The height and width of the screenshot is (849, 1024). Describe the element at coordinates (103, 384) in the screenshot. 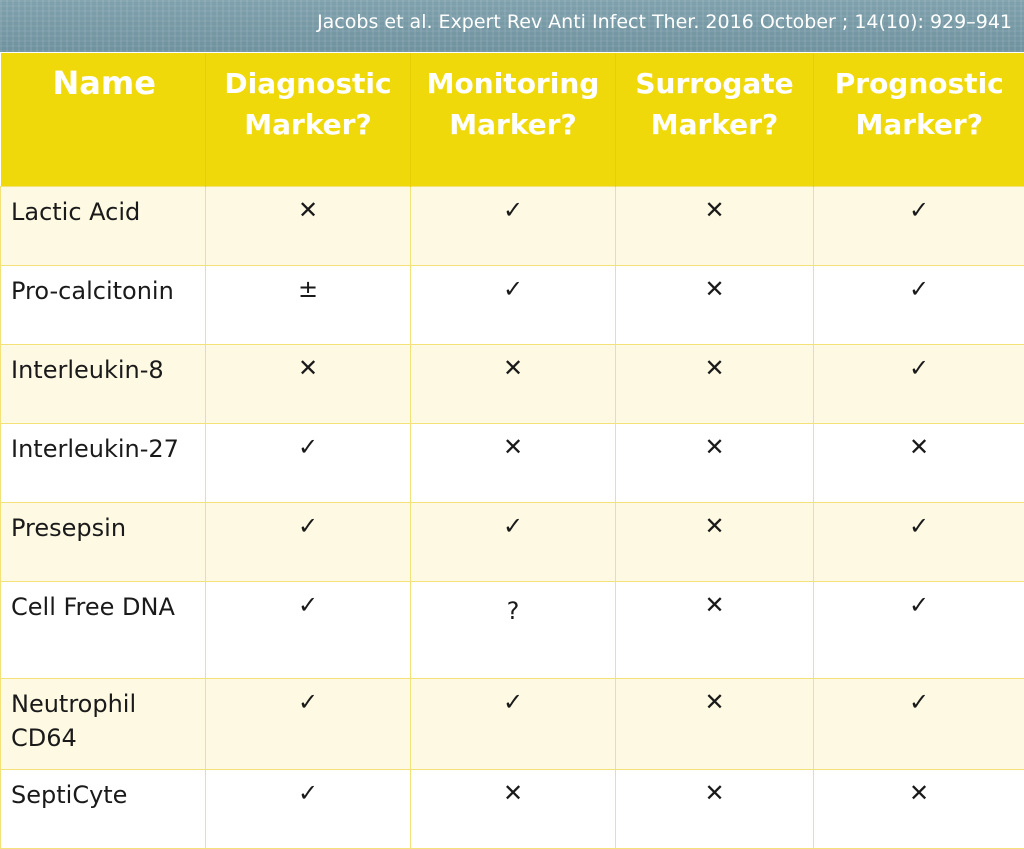

I see `marker-name: Interleukin-8` at that location.